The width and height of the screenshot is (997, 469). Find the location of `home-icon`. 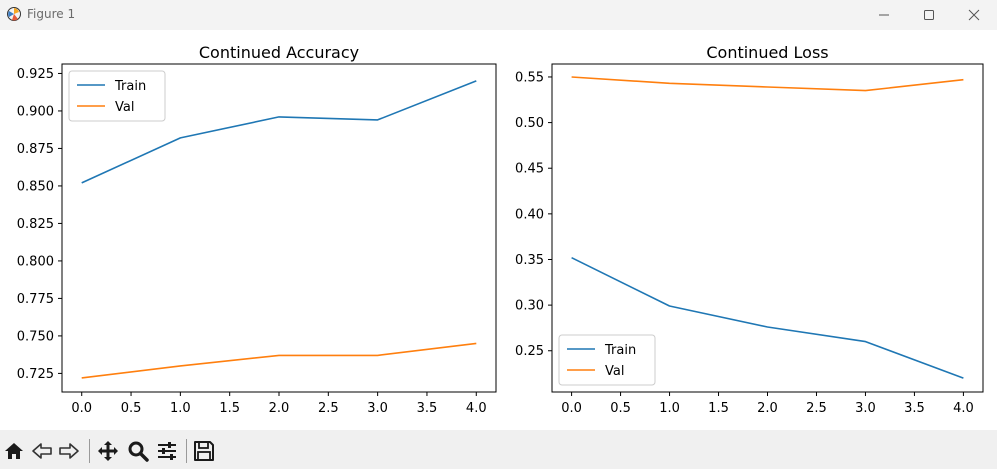

home-icon is located at coordinates (14, 451).